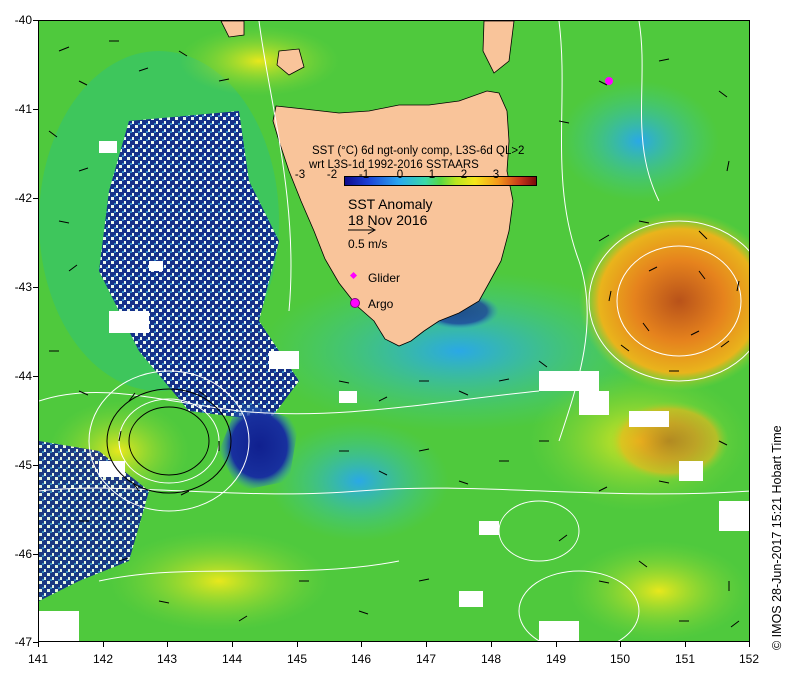 Image resolution: width=792 pixels, height=678 pixels. What do you see at coordinates (167, 659) in the screenshot?
I see `x-tick-label: 143` at bounding box center [167, 659].